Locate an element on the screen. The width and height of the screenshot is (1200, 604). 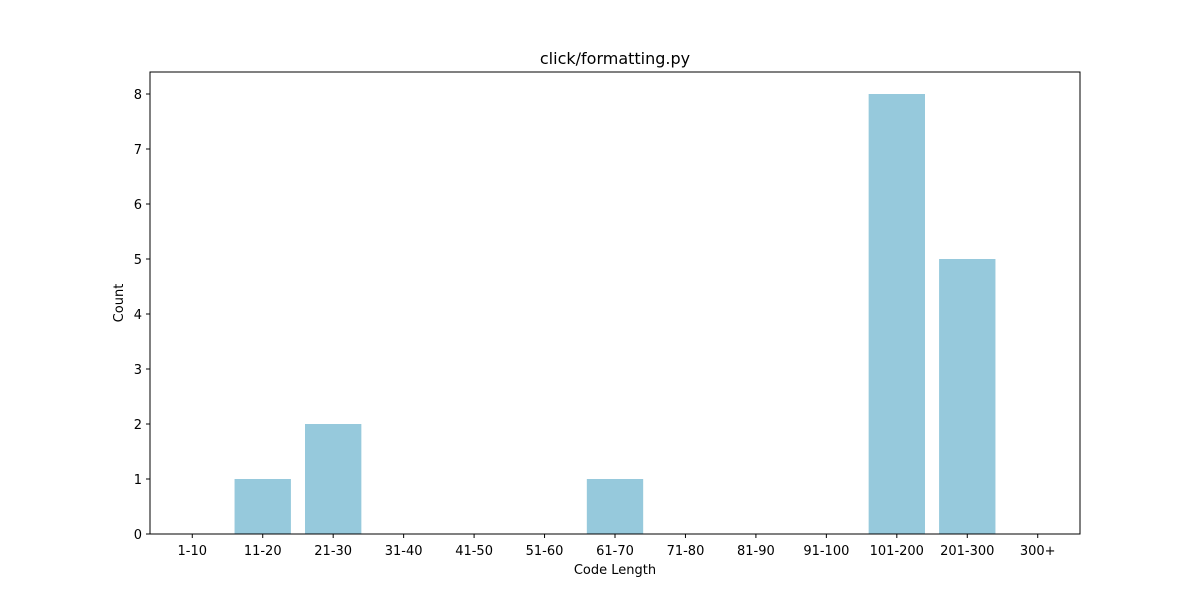
x-tick-label: 31-40 is located at coordinates (404, 551).